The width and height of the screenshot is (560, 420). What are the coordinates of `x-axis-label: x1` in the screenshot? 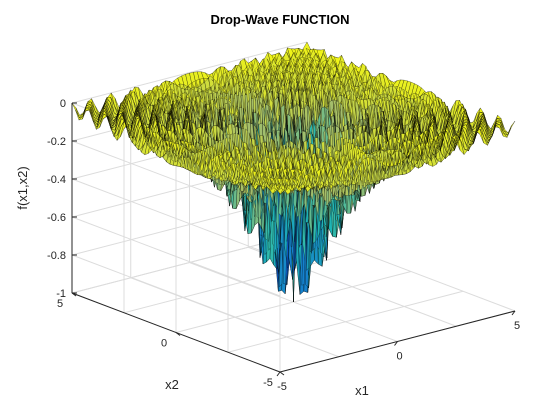 It's located at (362, 390).